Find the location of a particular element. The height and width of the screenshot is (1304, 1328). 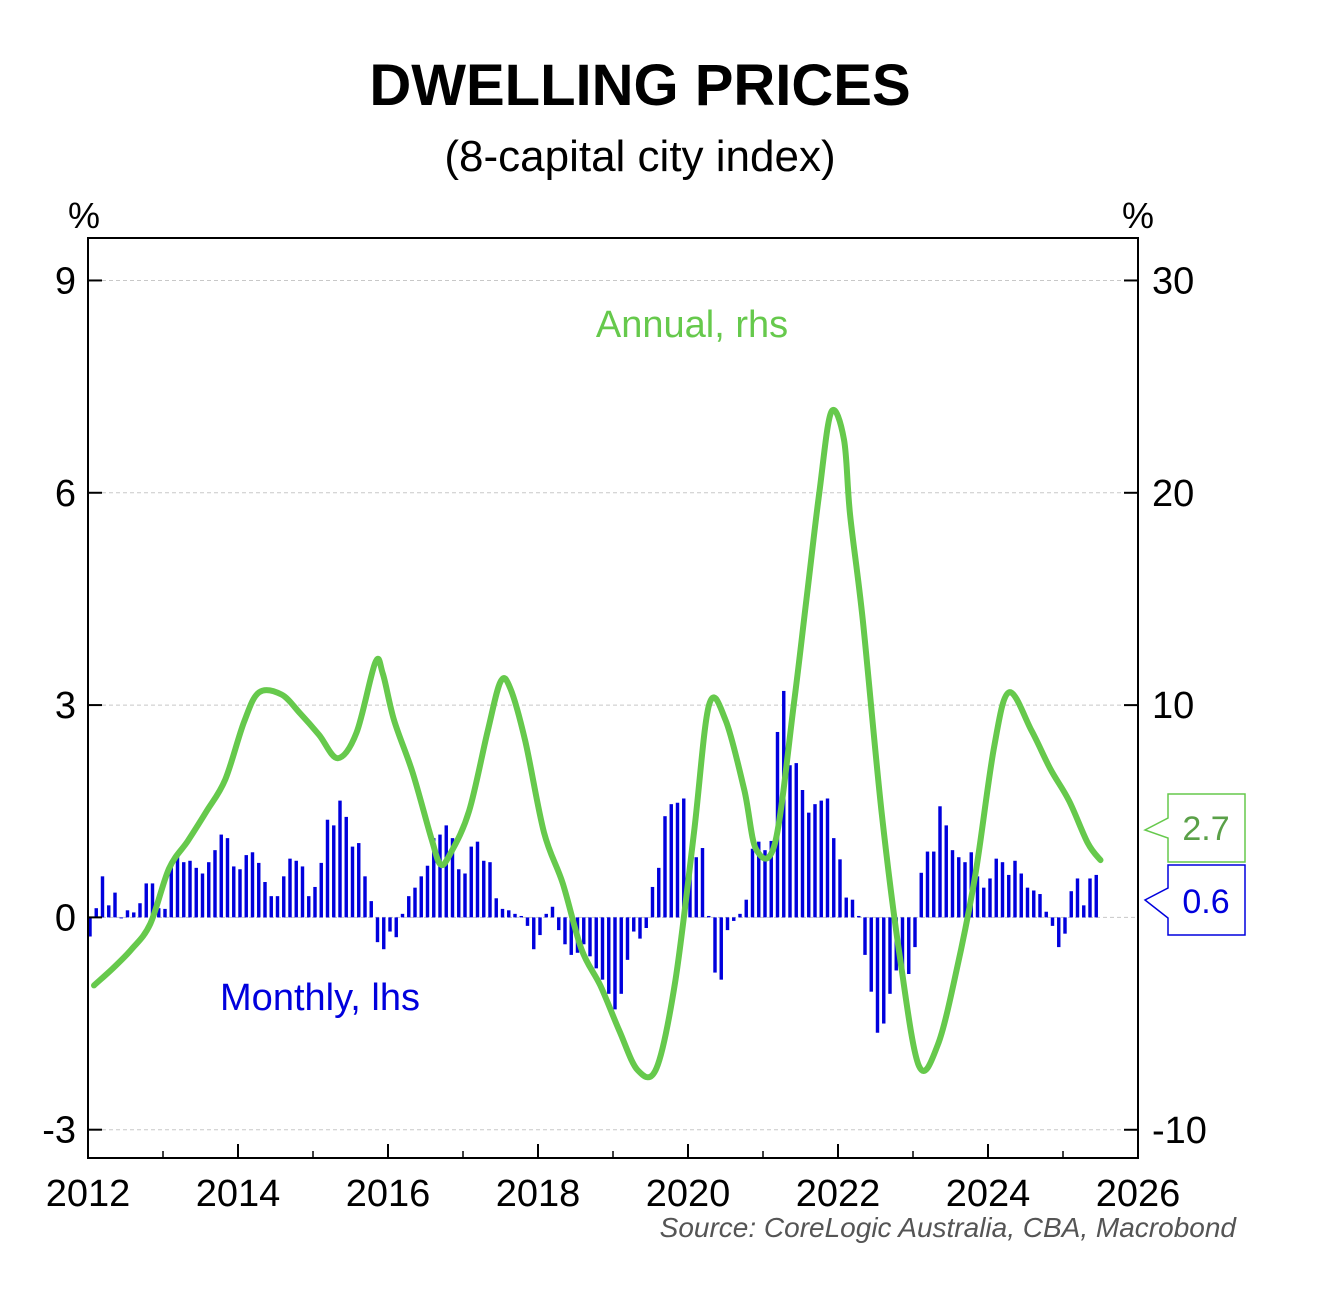

x-tick-label: 2012 is located at coordinates (88, 1194).